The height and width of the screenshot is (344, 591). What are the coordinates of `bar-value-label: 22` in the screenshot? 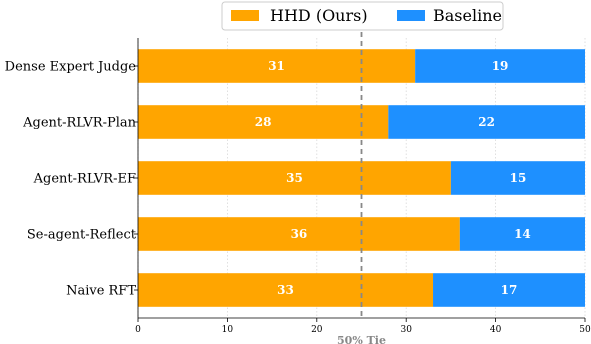 It's located at (486, 122).